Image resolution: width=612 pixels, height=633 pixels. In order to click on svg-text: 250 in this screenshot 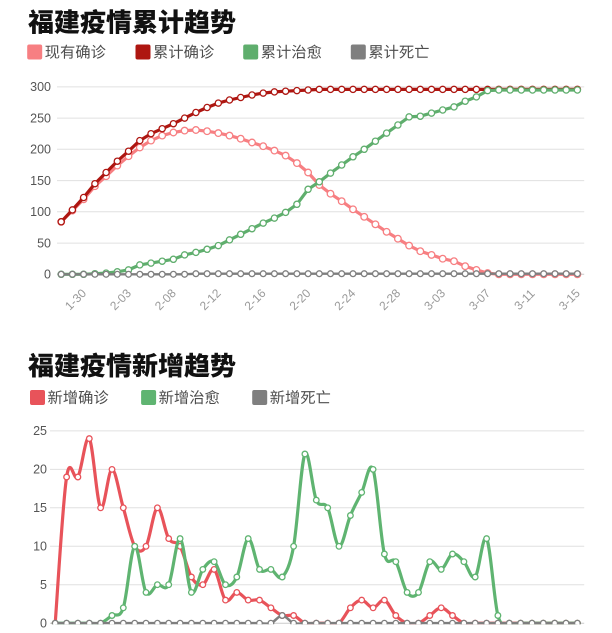, I will do `click(40, 118)`.